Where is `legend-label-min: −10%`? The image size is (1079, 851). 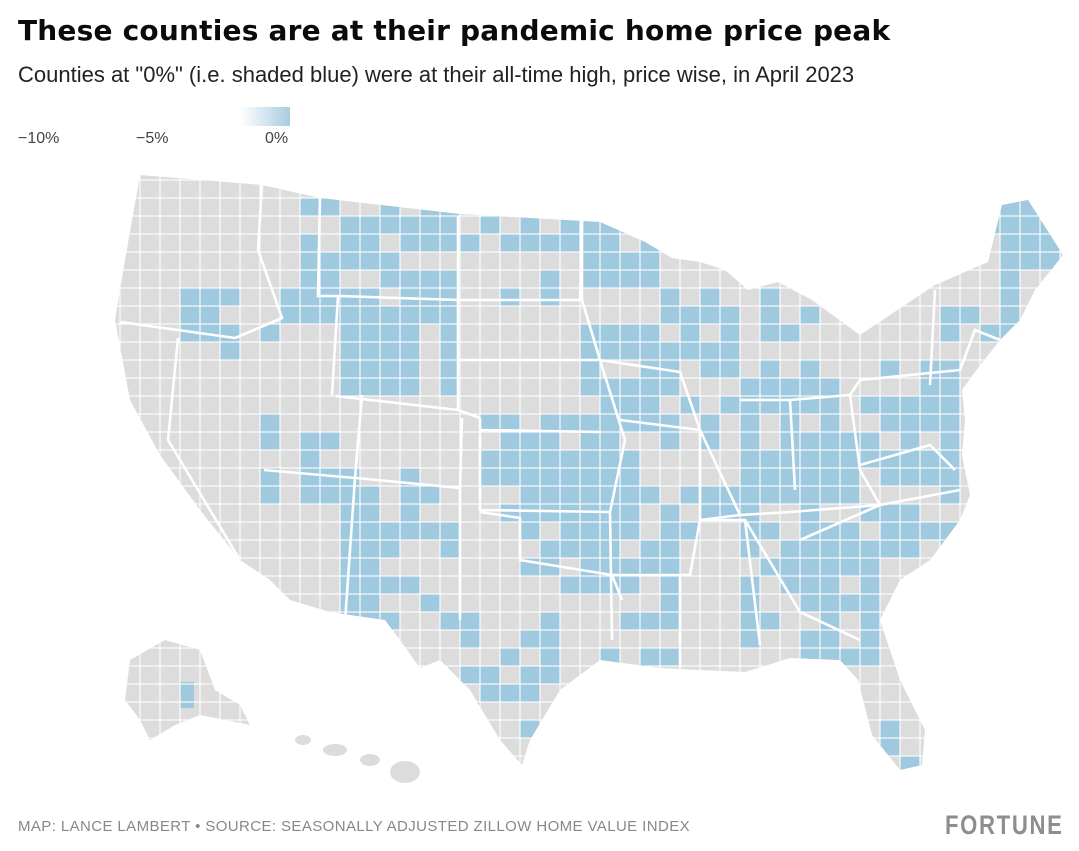
legend-label-min: −10% is located at coordinates (39, 138).